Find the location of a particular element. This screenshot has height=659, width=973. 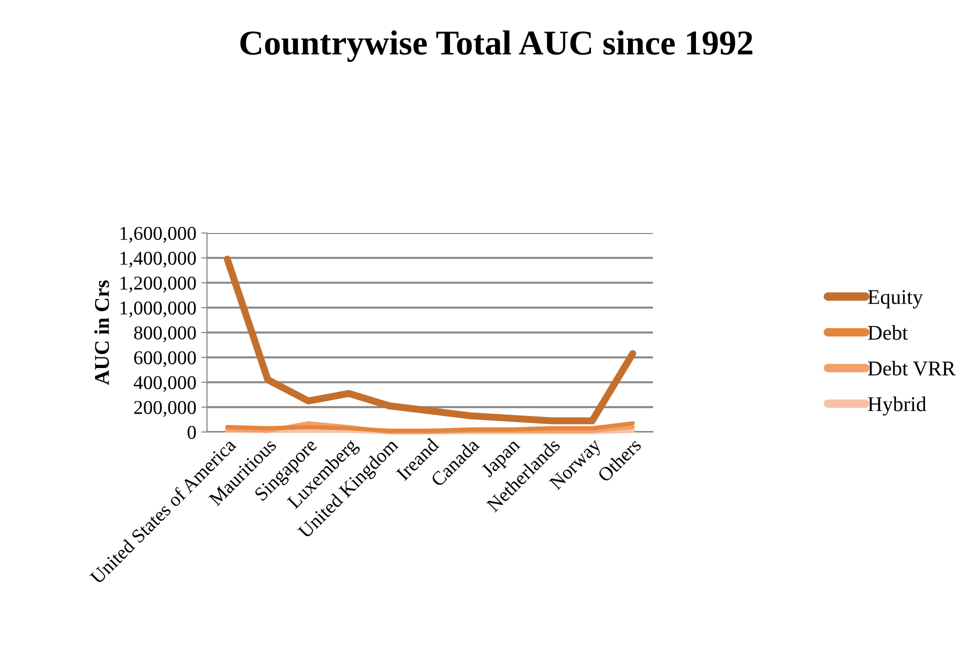

legend-label: Debt is located at coordinates (888, 332).